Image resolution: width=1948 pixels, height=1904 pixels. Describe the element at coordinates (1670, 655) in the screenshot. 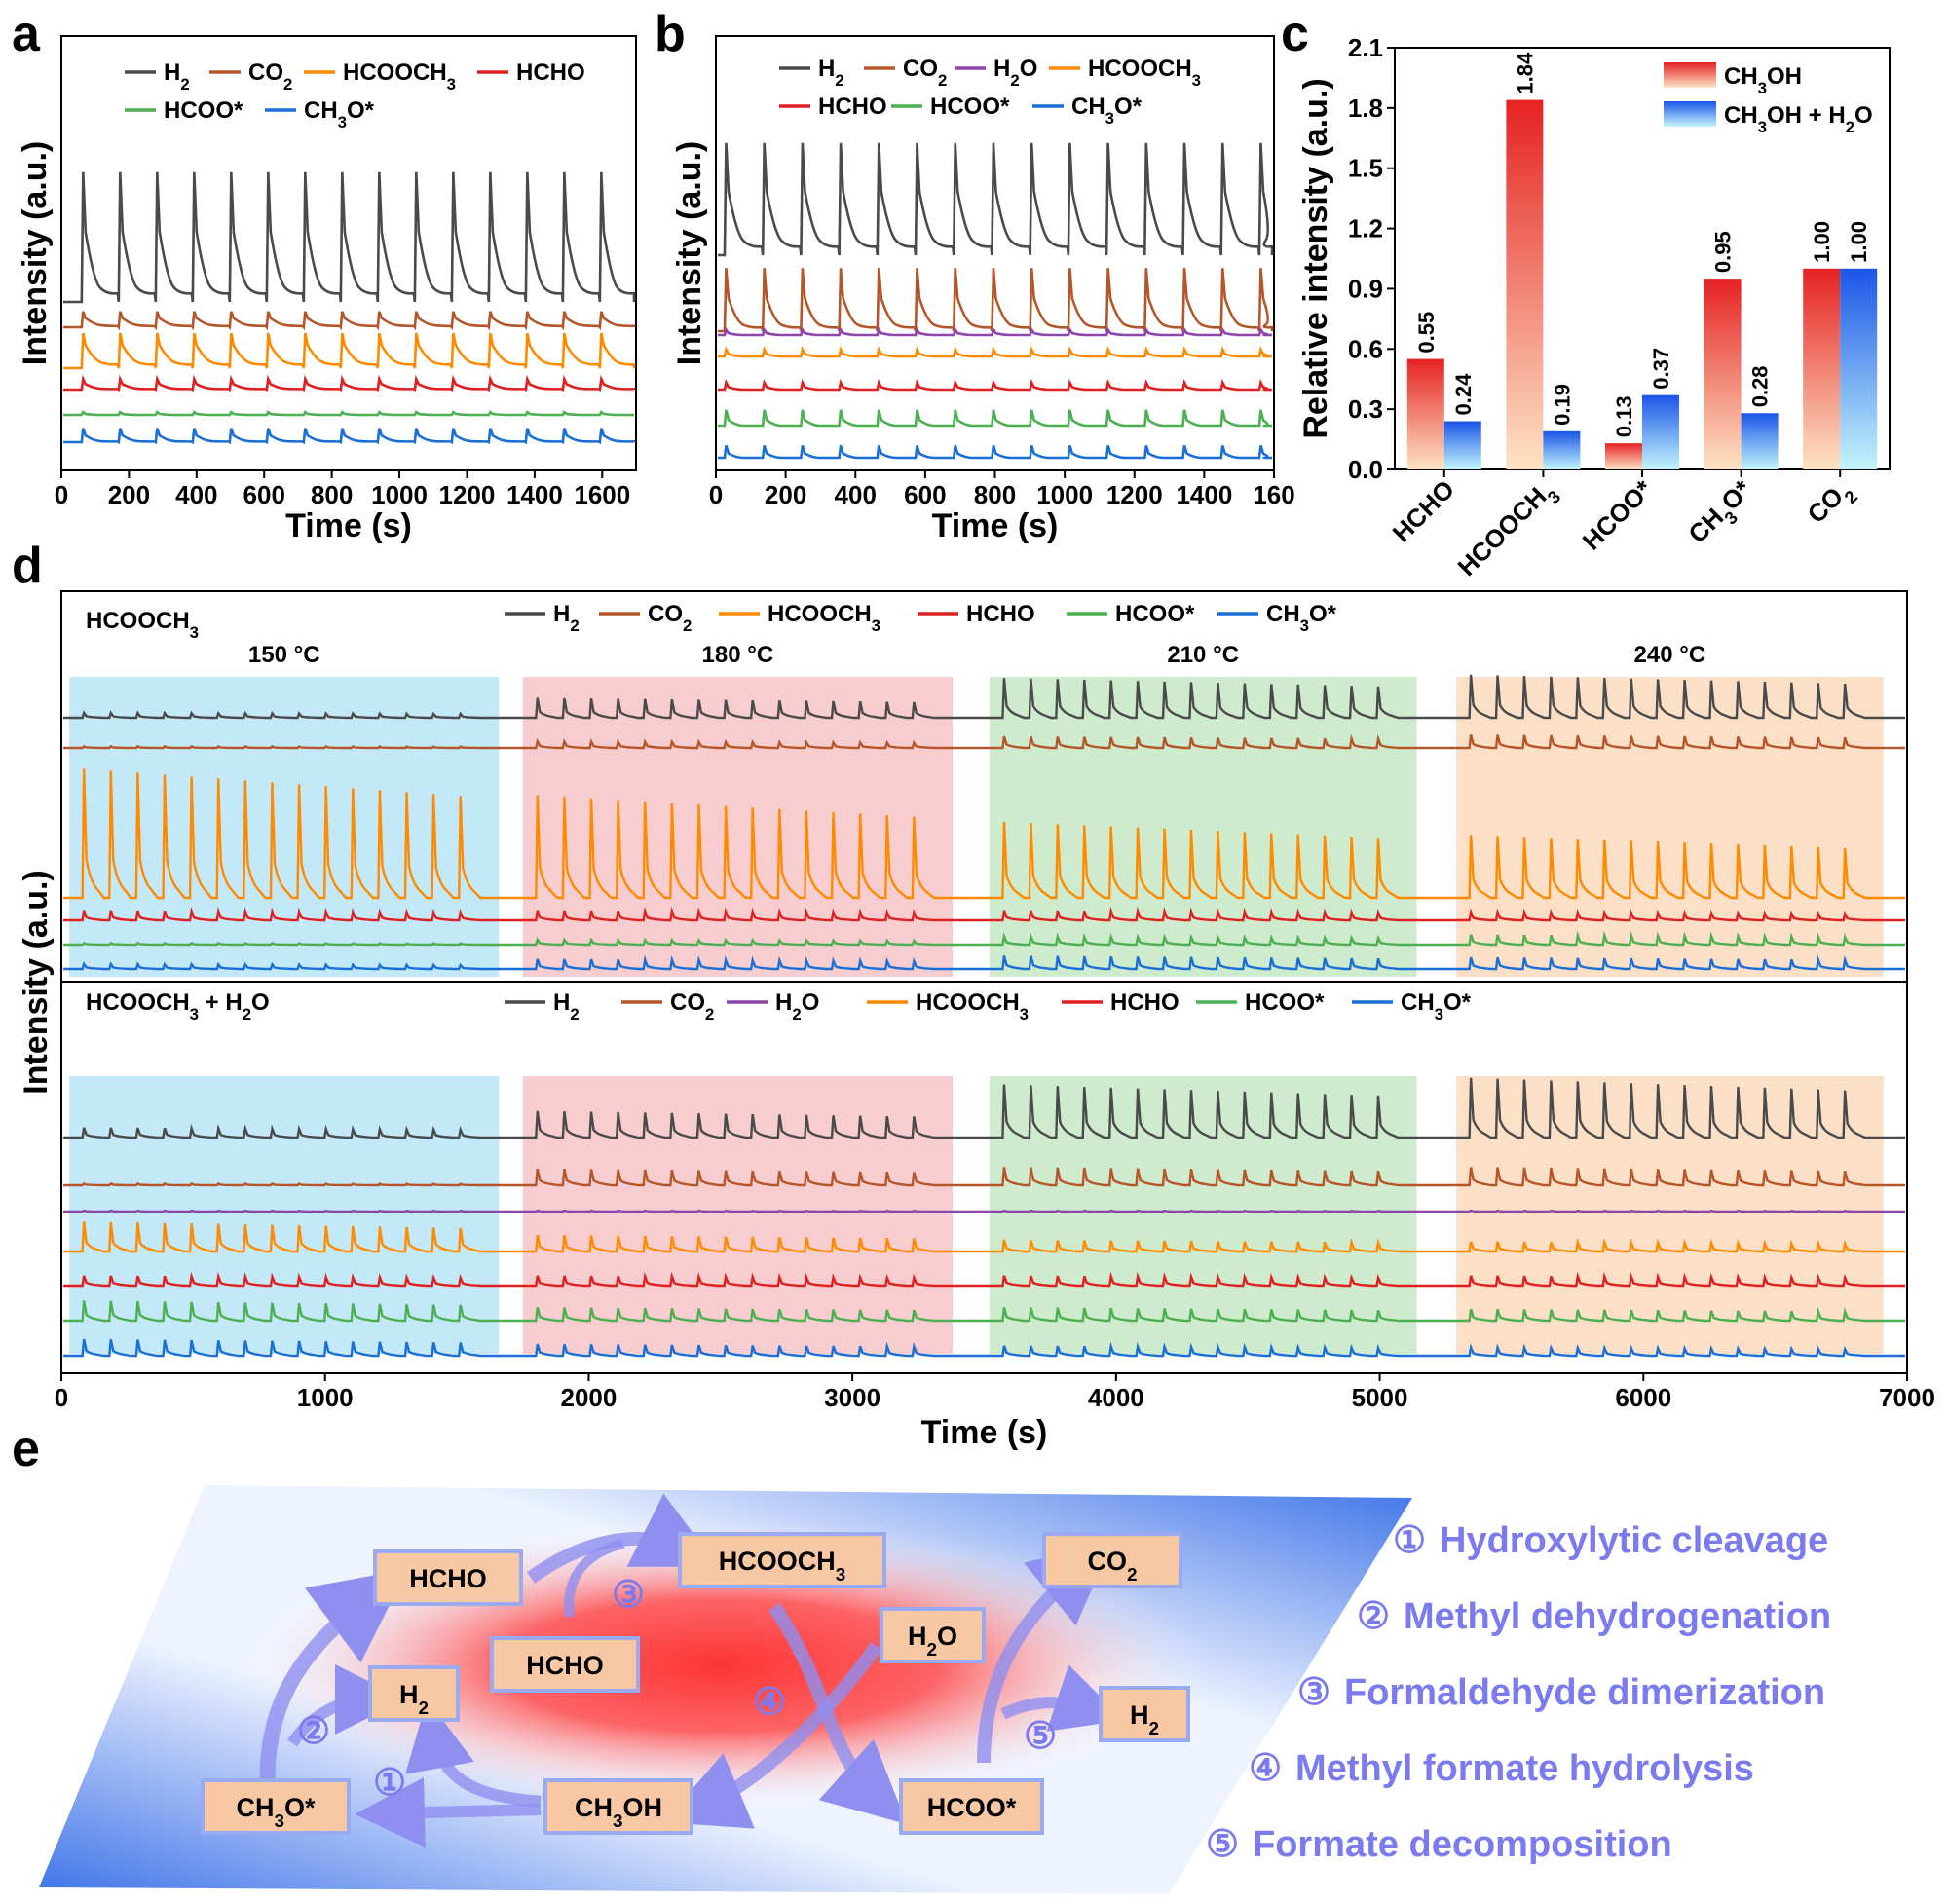

I see `temperature-label: 240 °C` at that location.